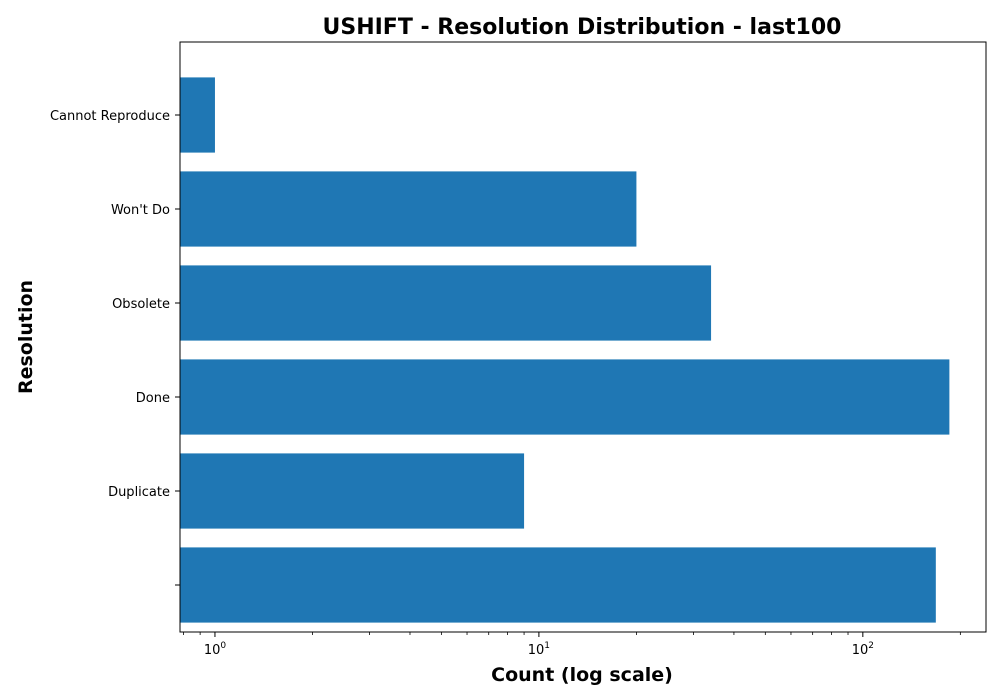  Describe the element at coordinates (141, 304) in the screenshot. I see `y-tick-label: Obsolete` at that location.